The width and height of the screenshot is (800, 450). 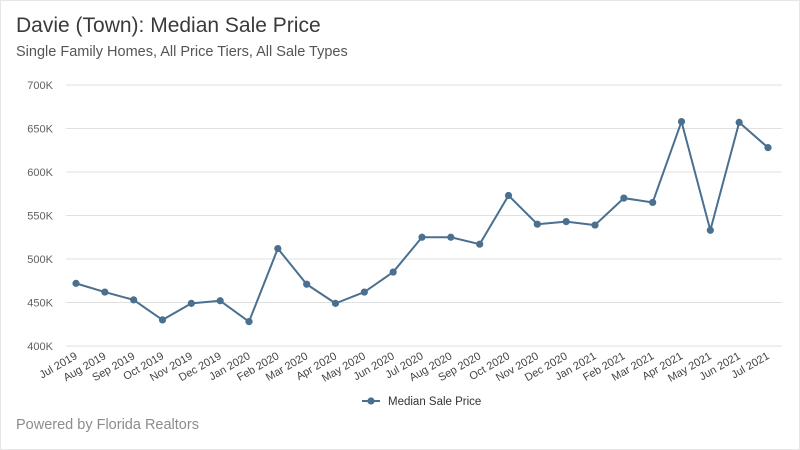 What do you see at coordinates (371, 401) in the screenshot?
I see `legend-marker` at bounding box center [371, 401].